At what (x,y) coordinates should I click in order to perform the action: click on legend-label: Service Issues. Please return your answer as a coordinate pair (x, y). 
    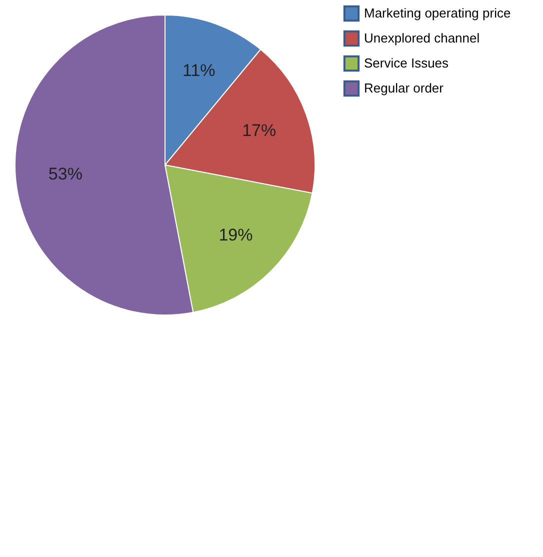
    Looking at the image, I should click on (407, 63).